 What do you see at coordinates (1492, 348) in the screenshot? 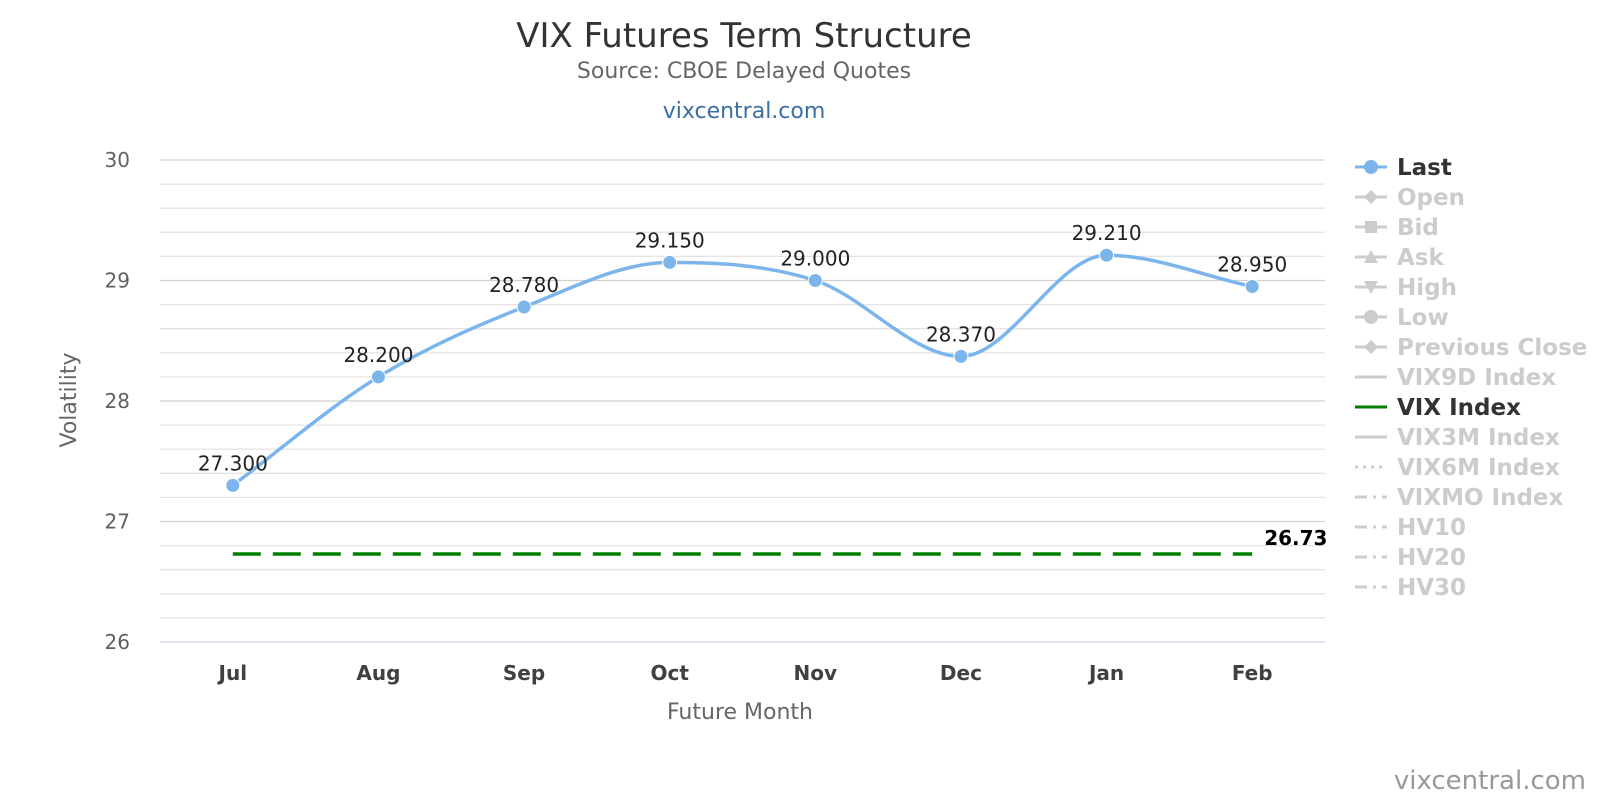
I see `legend-label: Previous Close` at bounding box center [1492, 348].